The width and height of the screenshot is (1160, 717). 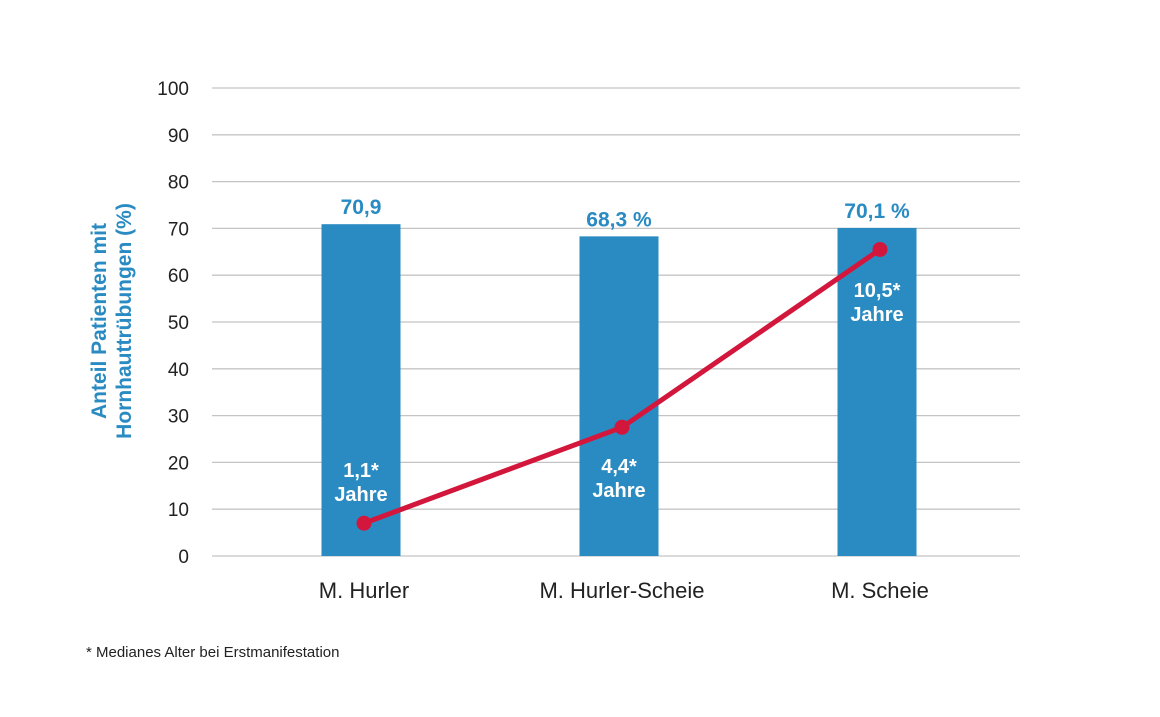 I want to click on x-tick-label-0: M. Hurler, so click(x=364, y=590).